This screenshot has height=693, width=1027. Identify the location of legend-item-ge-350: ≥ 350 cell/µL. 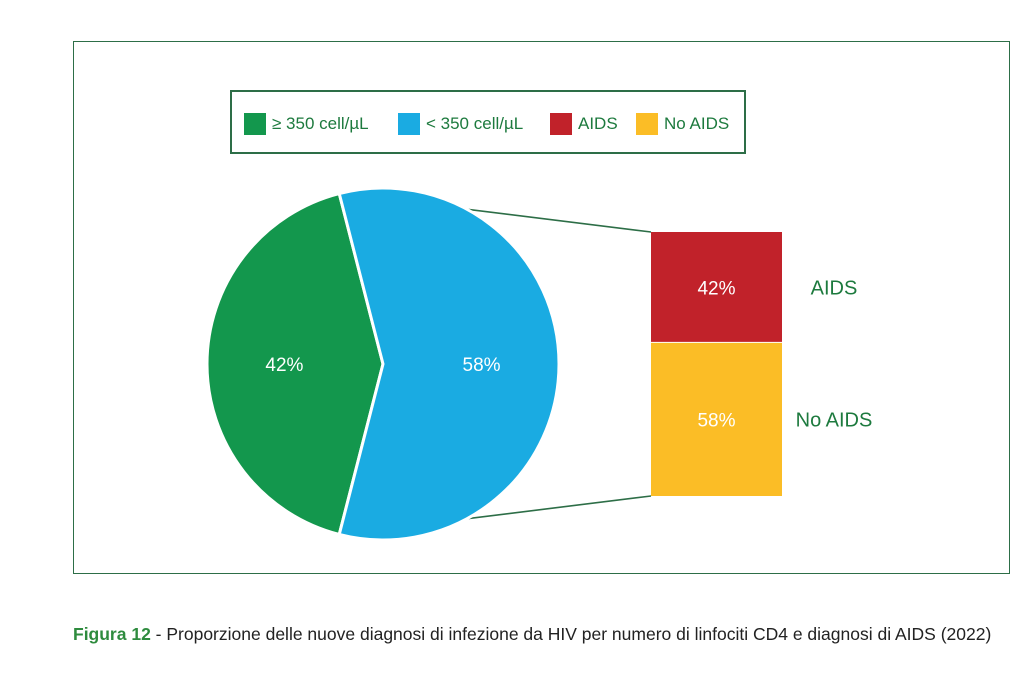
(306, 124).